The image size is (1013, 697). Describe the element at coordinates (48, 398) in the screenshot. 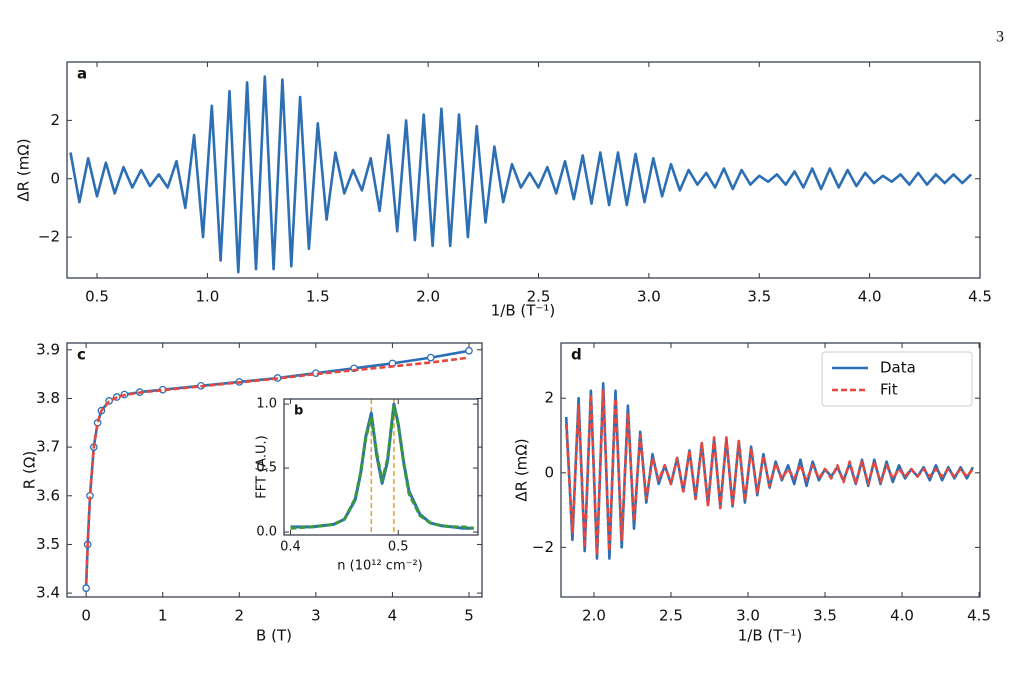

I see `y-tick-label: 3.8` at that location.